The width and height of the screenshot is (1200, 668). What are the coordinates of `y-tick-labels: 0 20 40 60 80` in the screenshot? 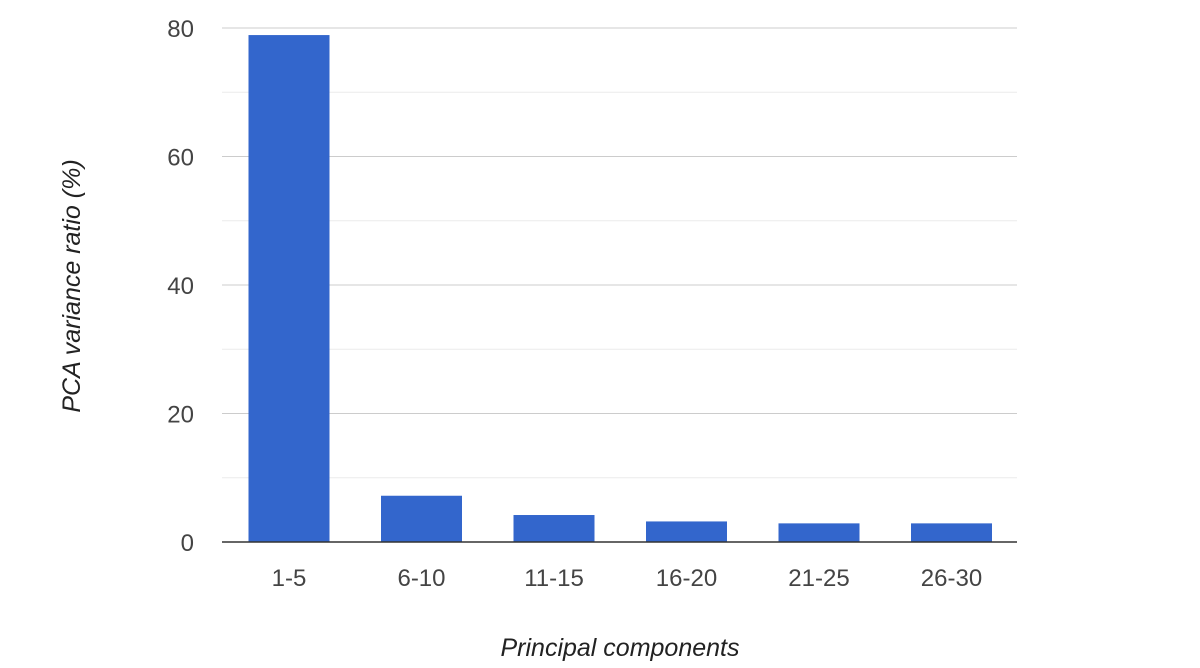 It's located at (180, 286).